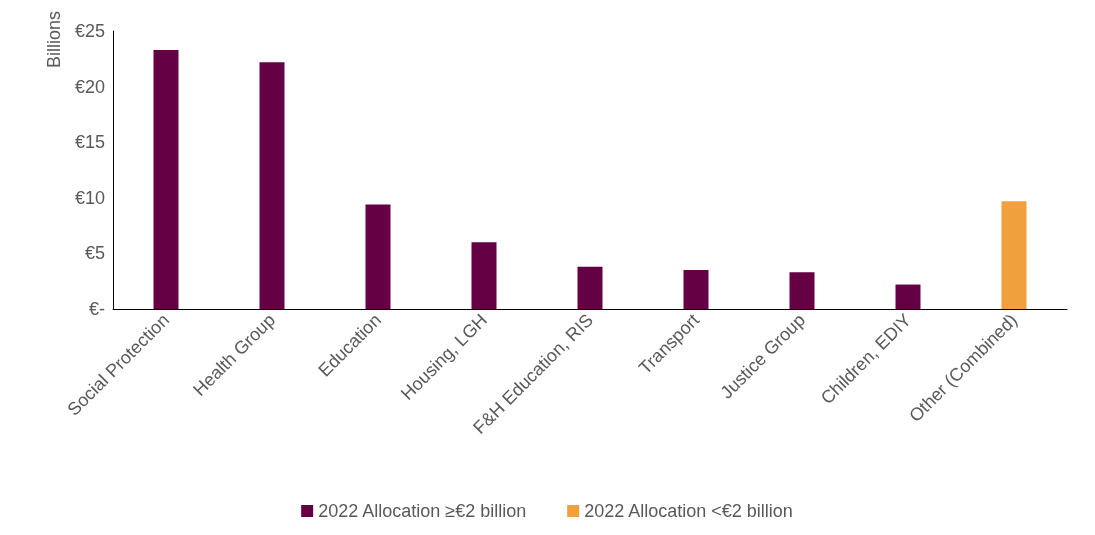  Describe the element at coordinates (688, 511) in the screenshot. I see `legend-label: 2022 Allocation <€2 billion` at that location.